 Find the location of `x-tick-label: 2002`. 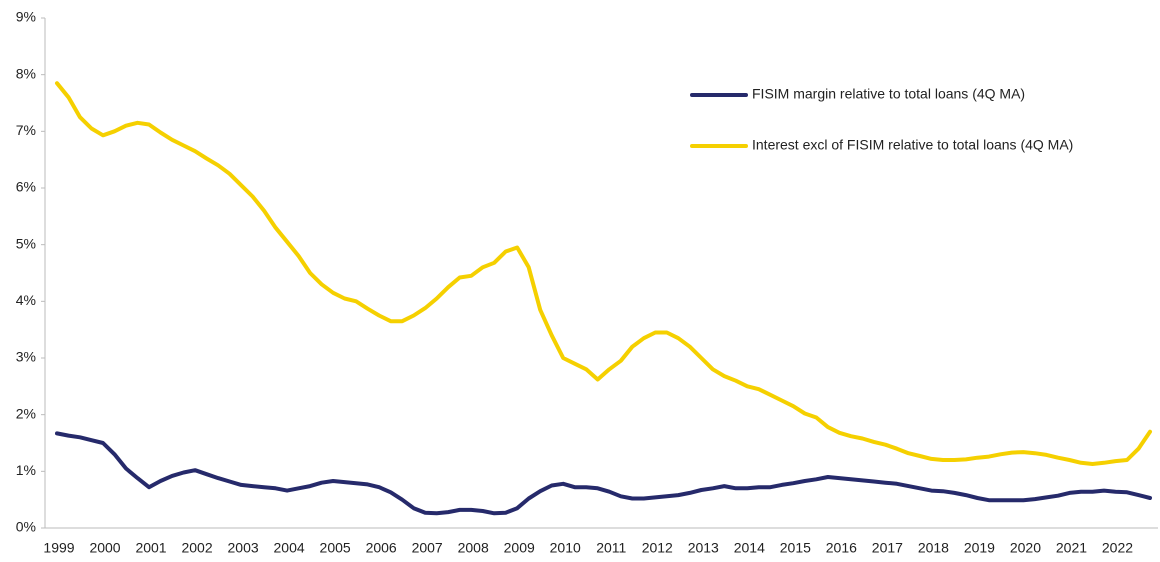

x-tick-label: 2002 is located at coordinates (196, 548).